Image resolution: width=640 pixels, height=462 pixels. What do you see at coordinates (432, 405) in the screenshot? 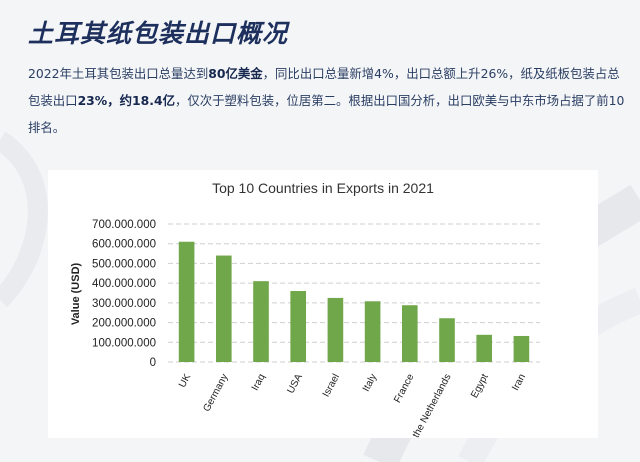
I see `x-tick-label: the Netherlands` at bounding box center [432, 405].